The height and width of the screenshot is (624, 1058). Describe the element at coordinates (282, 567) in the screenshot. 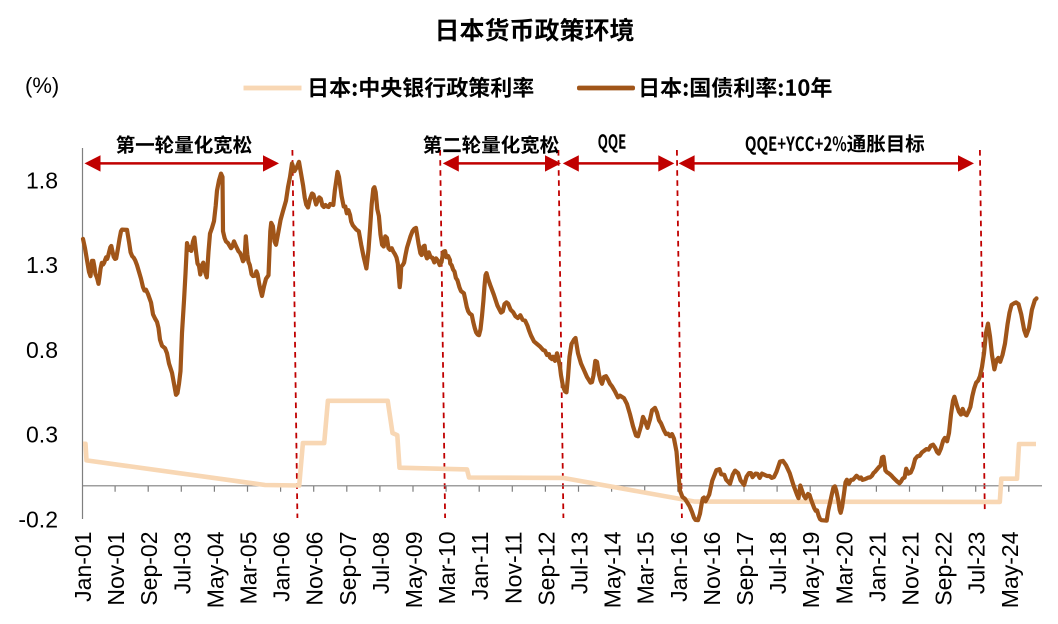

I see `svg-text: Jan-06` at that location.